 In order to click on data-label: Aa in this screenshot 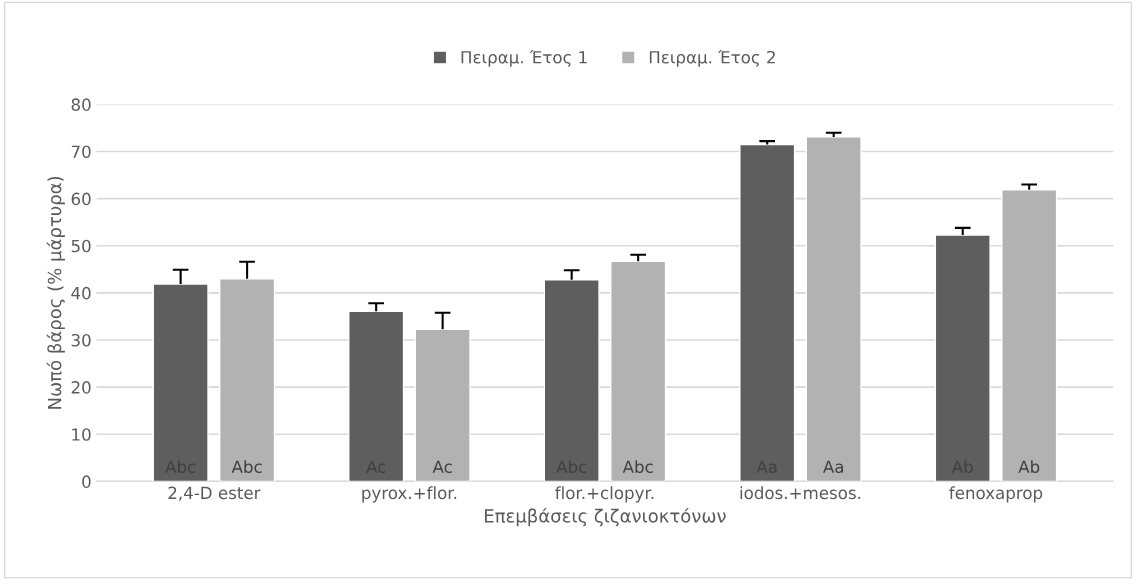, I will do `click(833, 467)`.